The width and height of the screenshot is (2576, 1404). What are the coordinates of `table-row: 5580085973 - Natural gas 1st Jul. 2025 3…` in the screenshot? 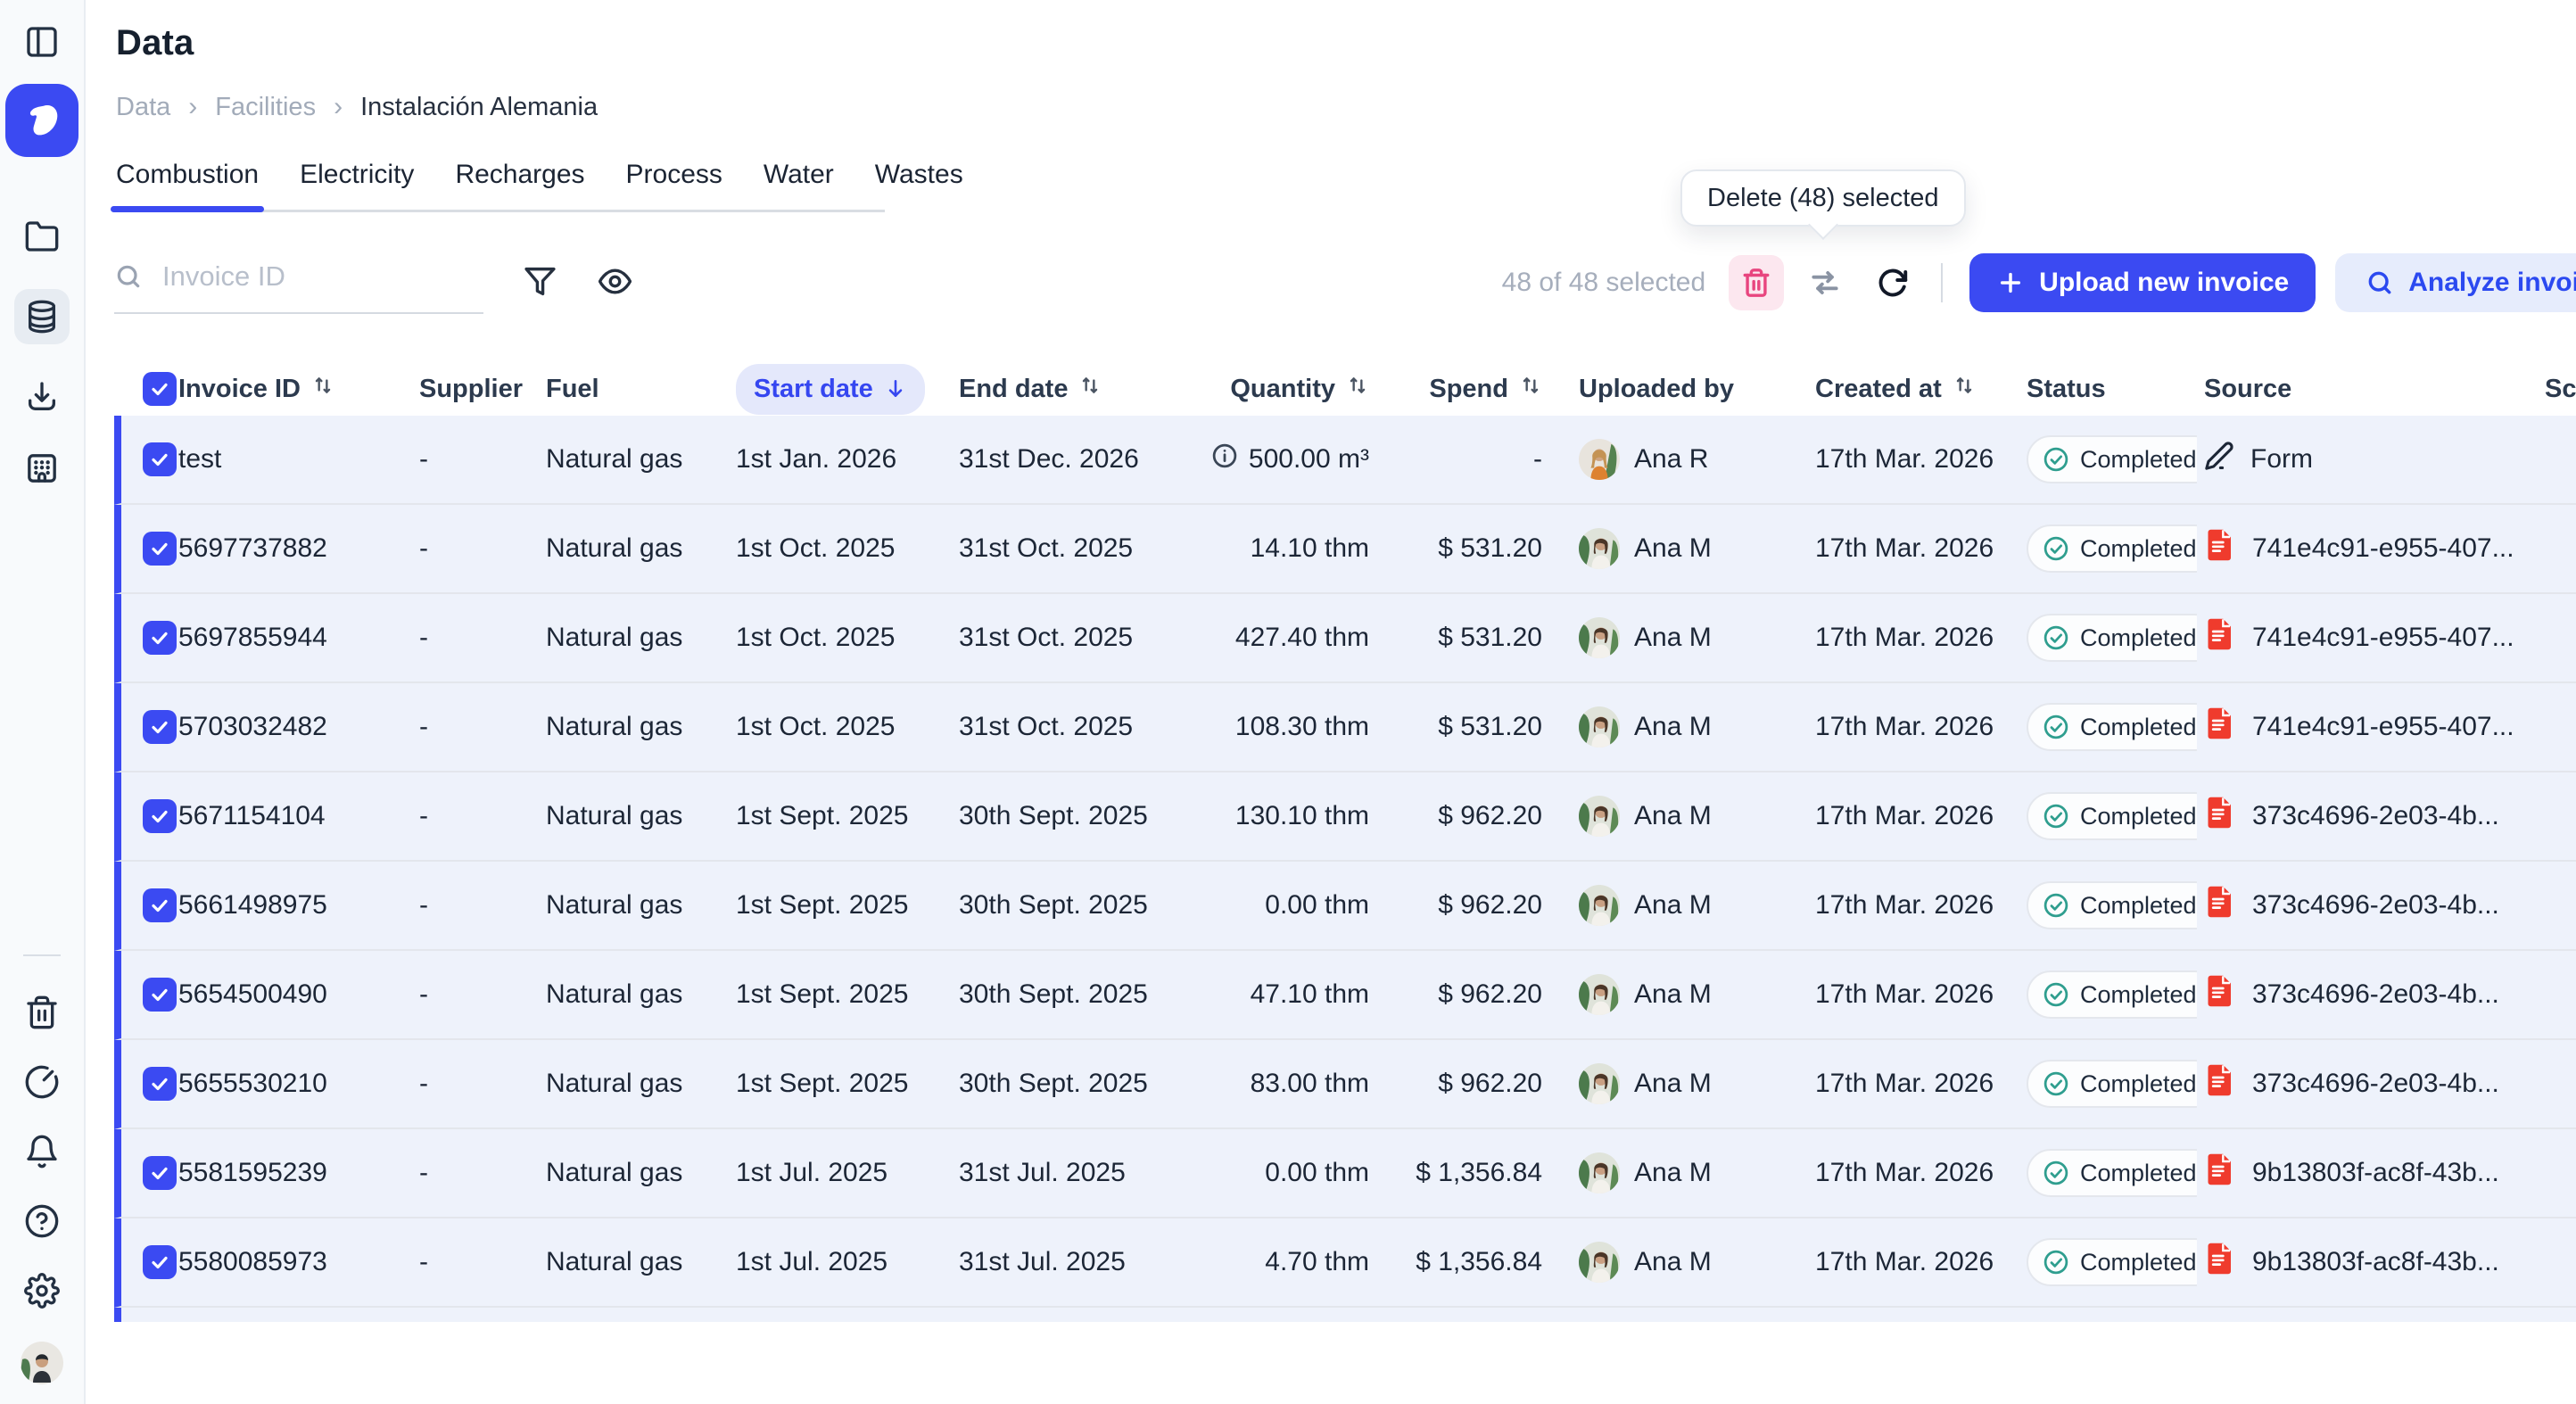 It's located at (1345, 1263).